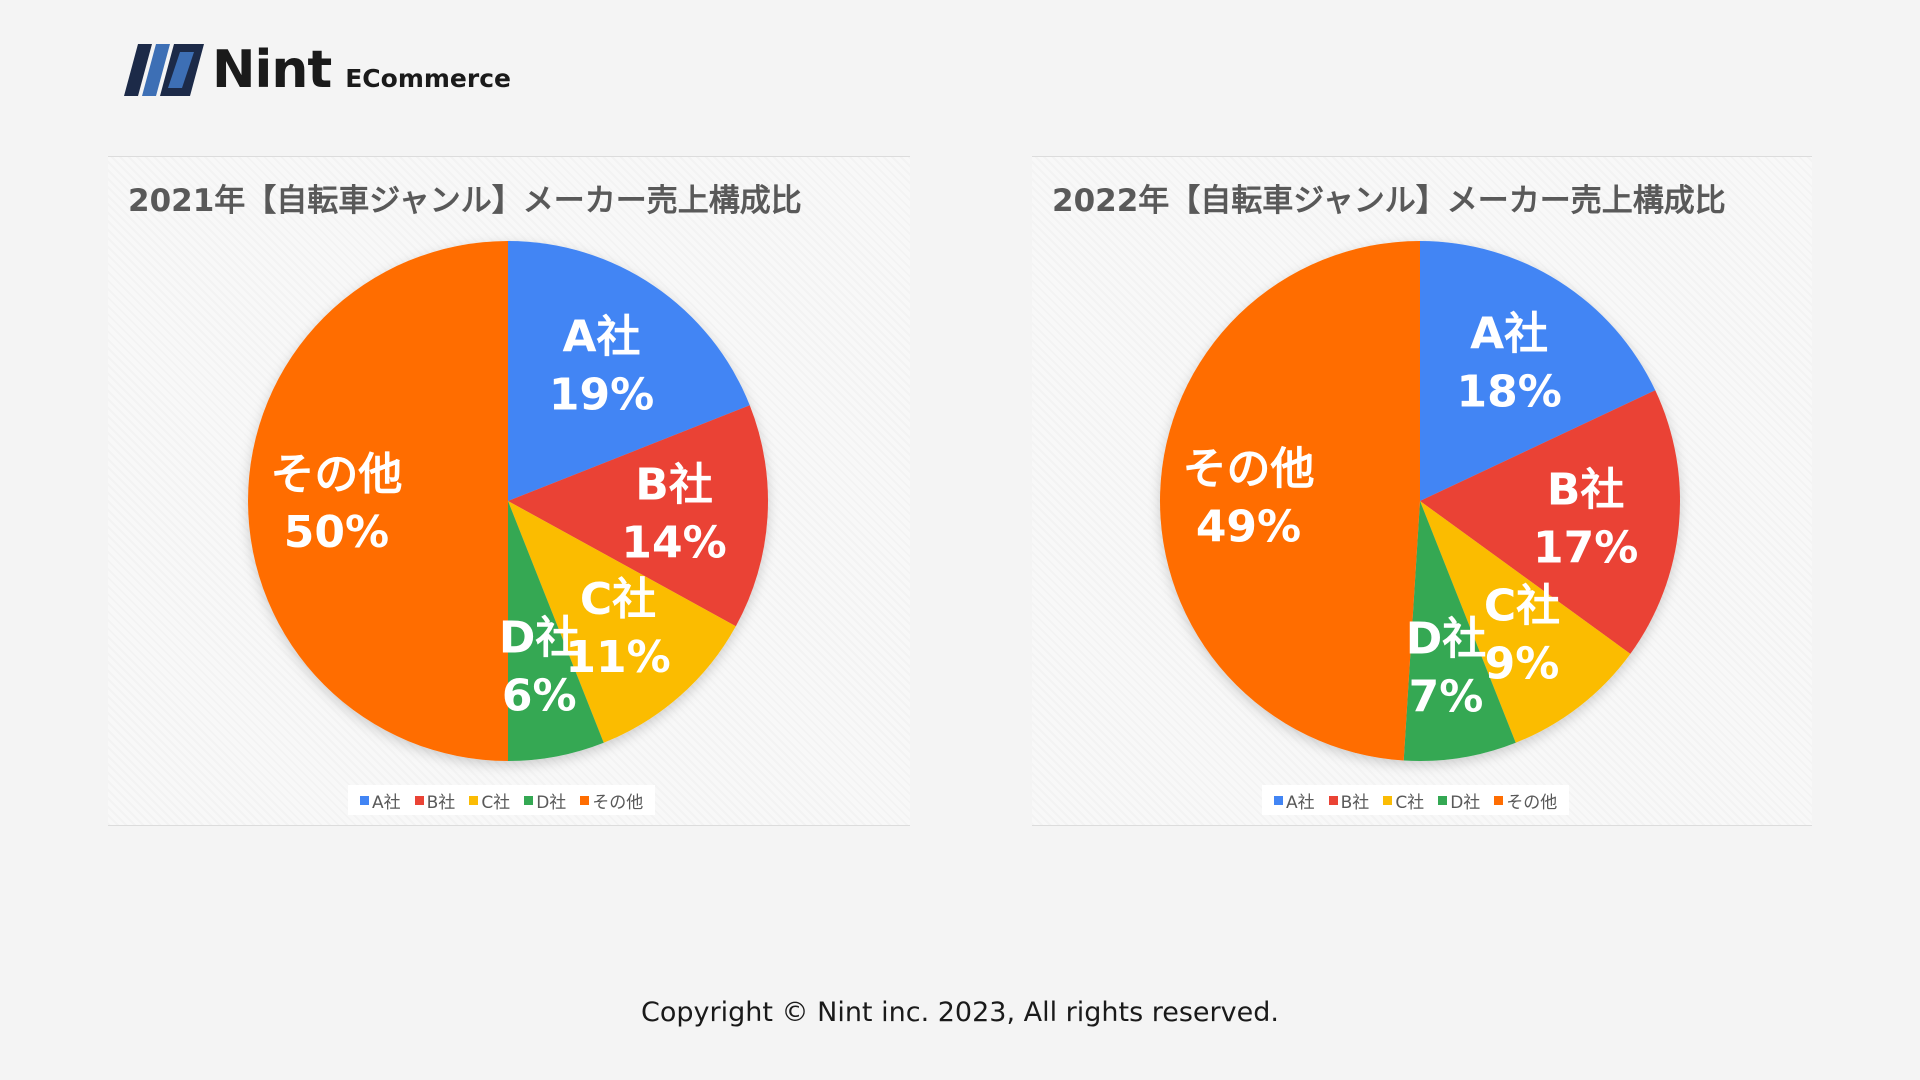 The width and height of the screenshot is (1920, 1080). I want to click on pie-value-label: 50%, so click(336, 532).